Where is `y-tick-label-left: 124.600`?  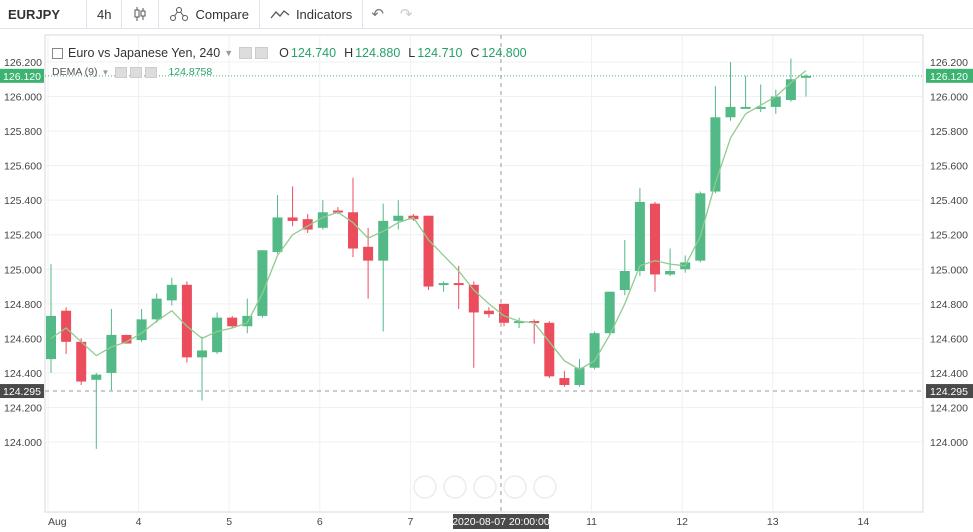 y-tick-label-left: 124.600 is located at coordinates (23, 339).